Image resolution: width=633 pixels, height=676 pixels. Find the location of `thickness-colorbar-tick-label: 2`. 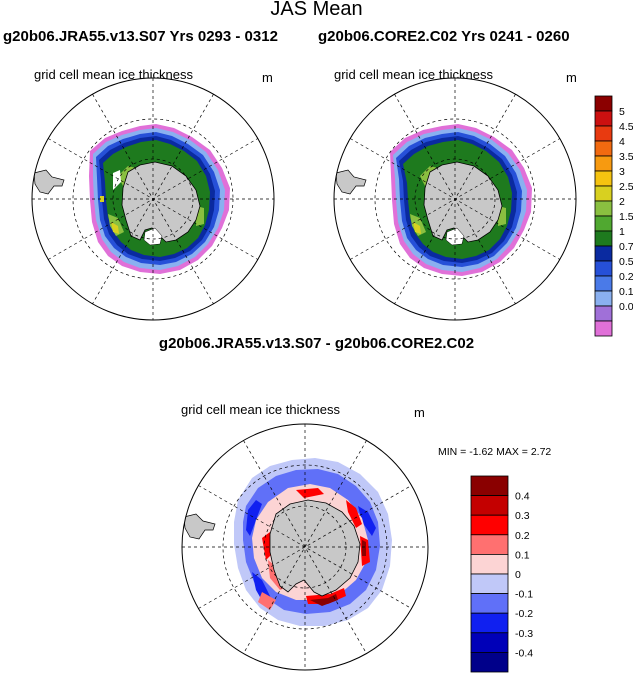

thickness-colorbar-tick-label: 2 is located at coordinates (622, 202).